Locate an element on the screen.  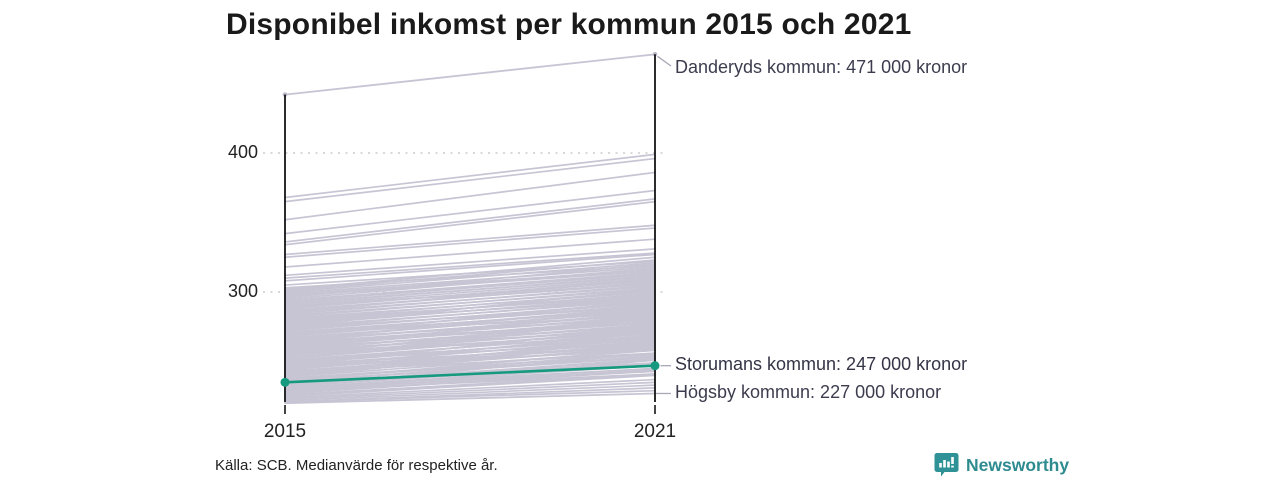
y-tick-400: 400 is located at coordinates (242, 152).